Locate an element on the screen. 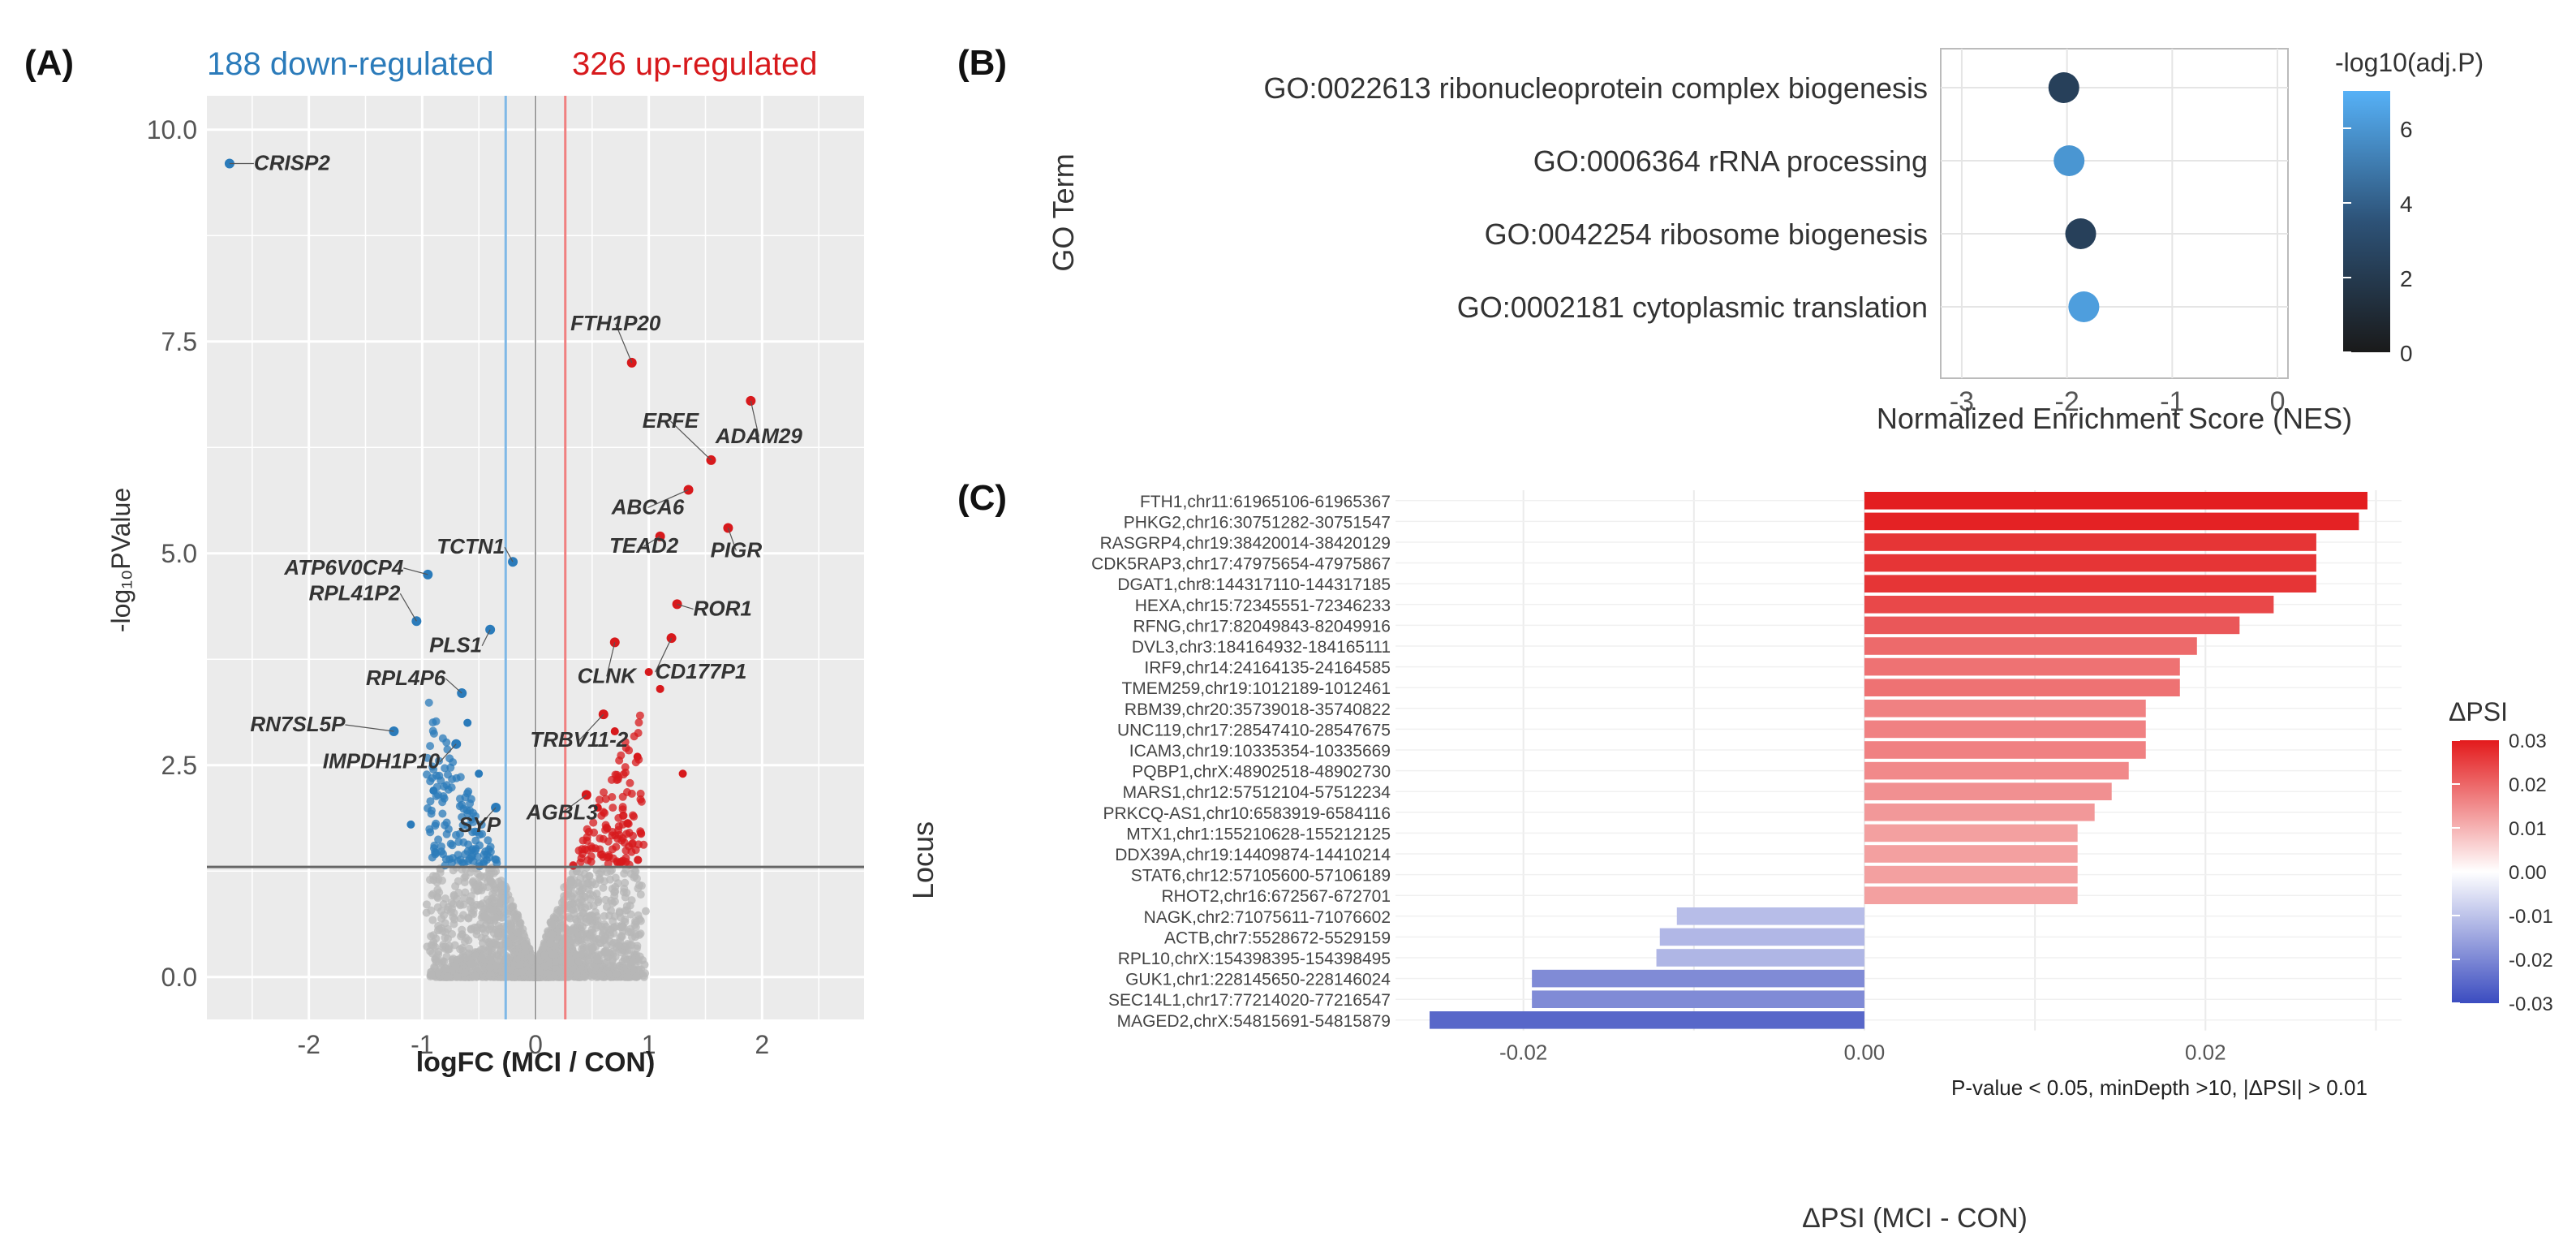  plot-b-background is located at coordinates (2114, 213).